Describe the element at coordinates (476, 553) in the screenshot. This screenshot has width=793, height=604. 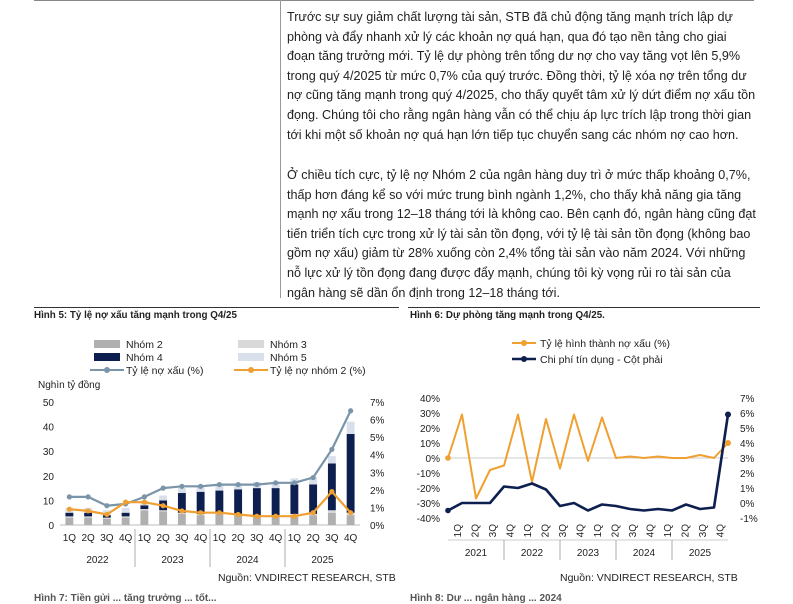
I see `year-label: 2021` at that location.